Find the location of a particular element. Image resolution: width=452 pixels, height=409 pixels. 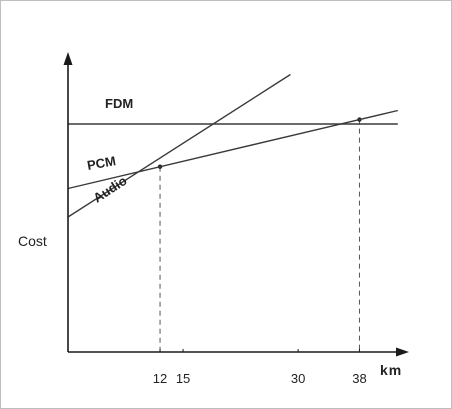

series-line-pcm is located at coordinates (232, 149).